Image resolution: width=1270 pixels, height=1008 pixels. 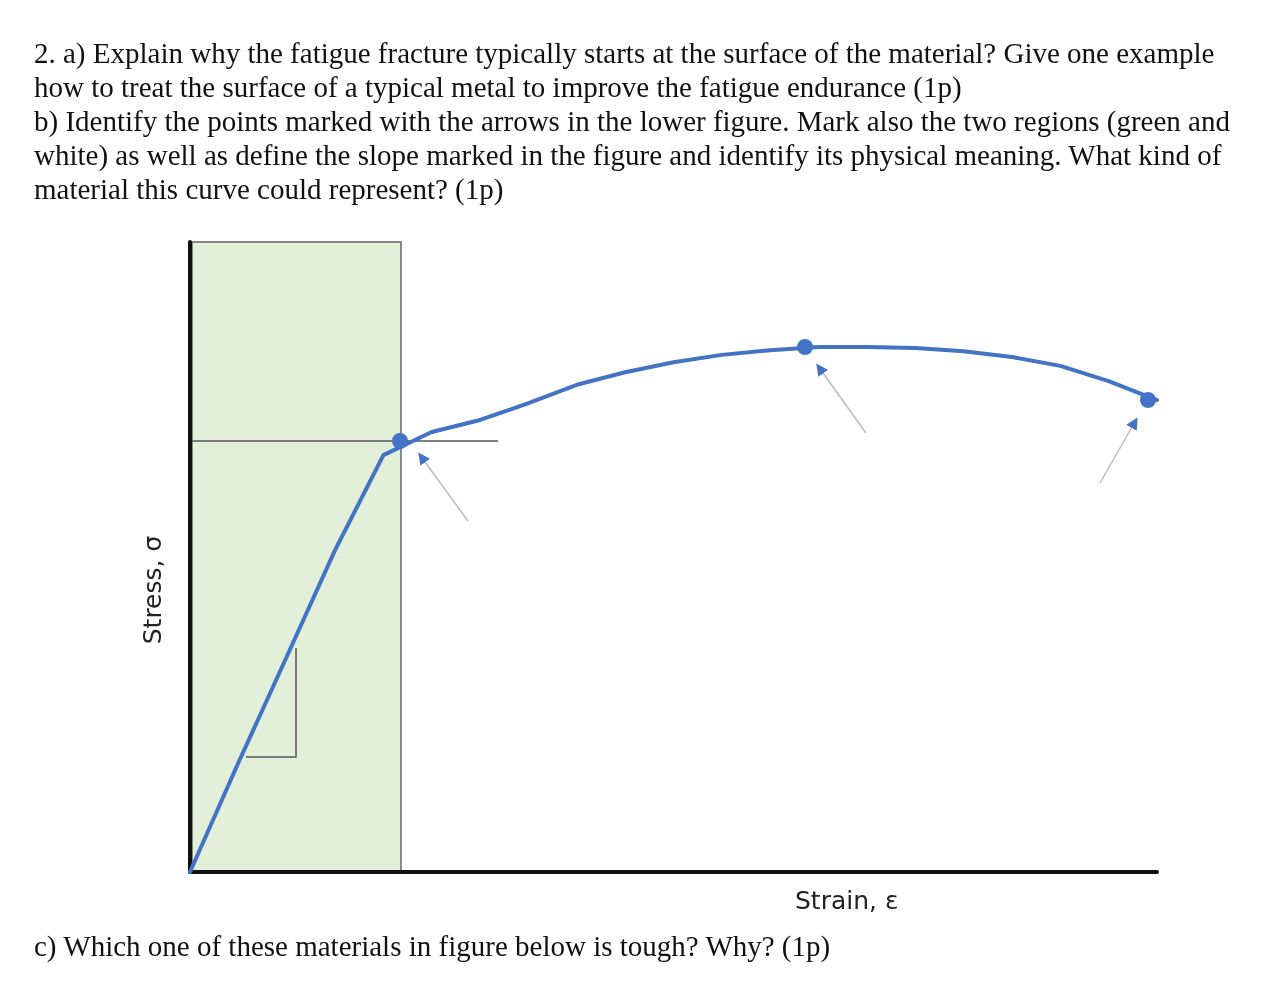 I want to click on text: c) Which one of these materials in figure below is tough? Why? (1p), so click(x=433, y=946).